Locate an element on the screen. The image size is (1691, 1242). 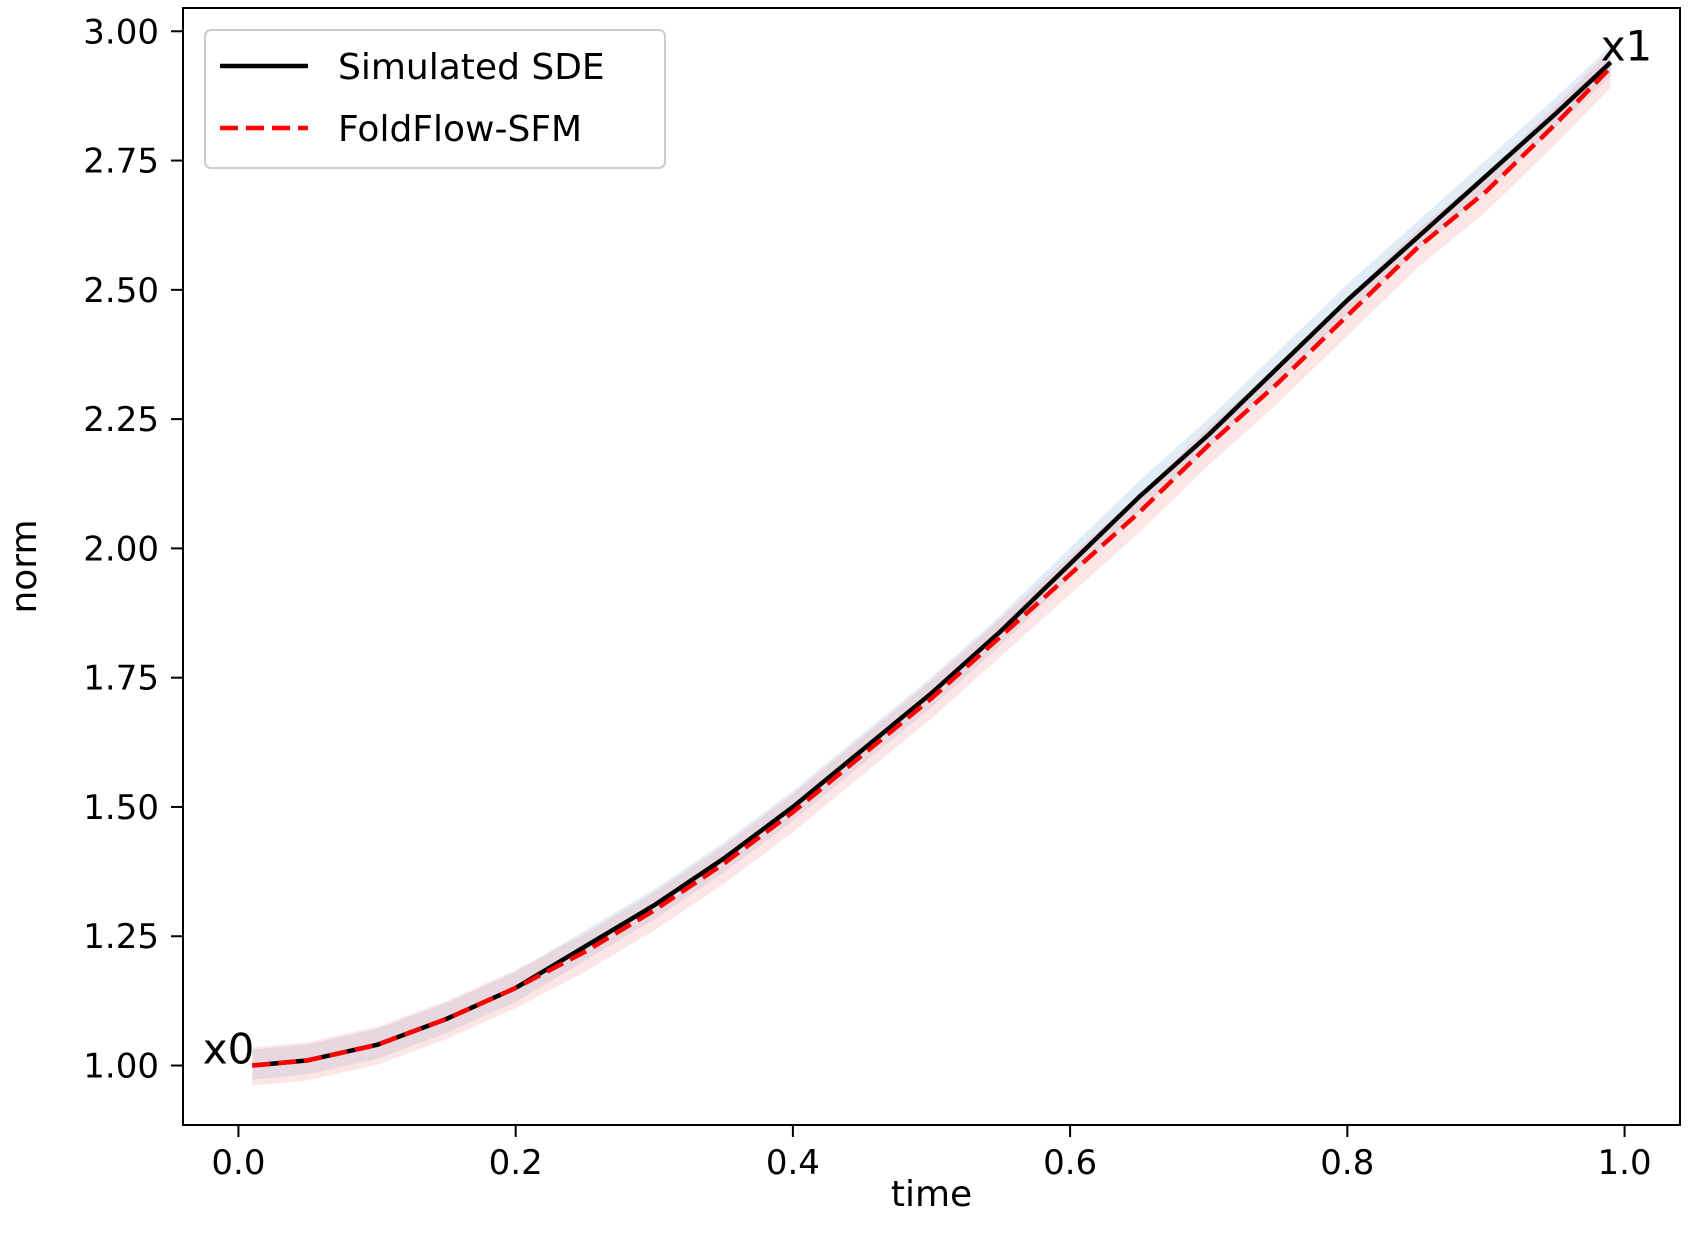
x-axis-ticks: 0.0 0.2 0.4 0.6 0.8 1.0 is located at coordinates (931, 1154).